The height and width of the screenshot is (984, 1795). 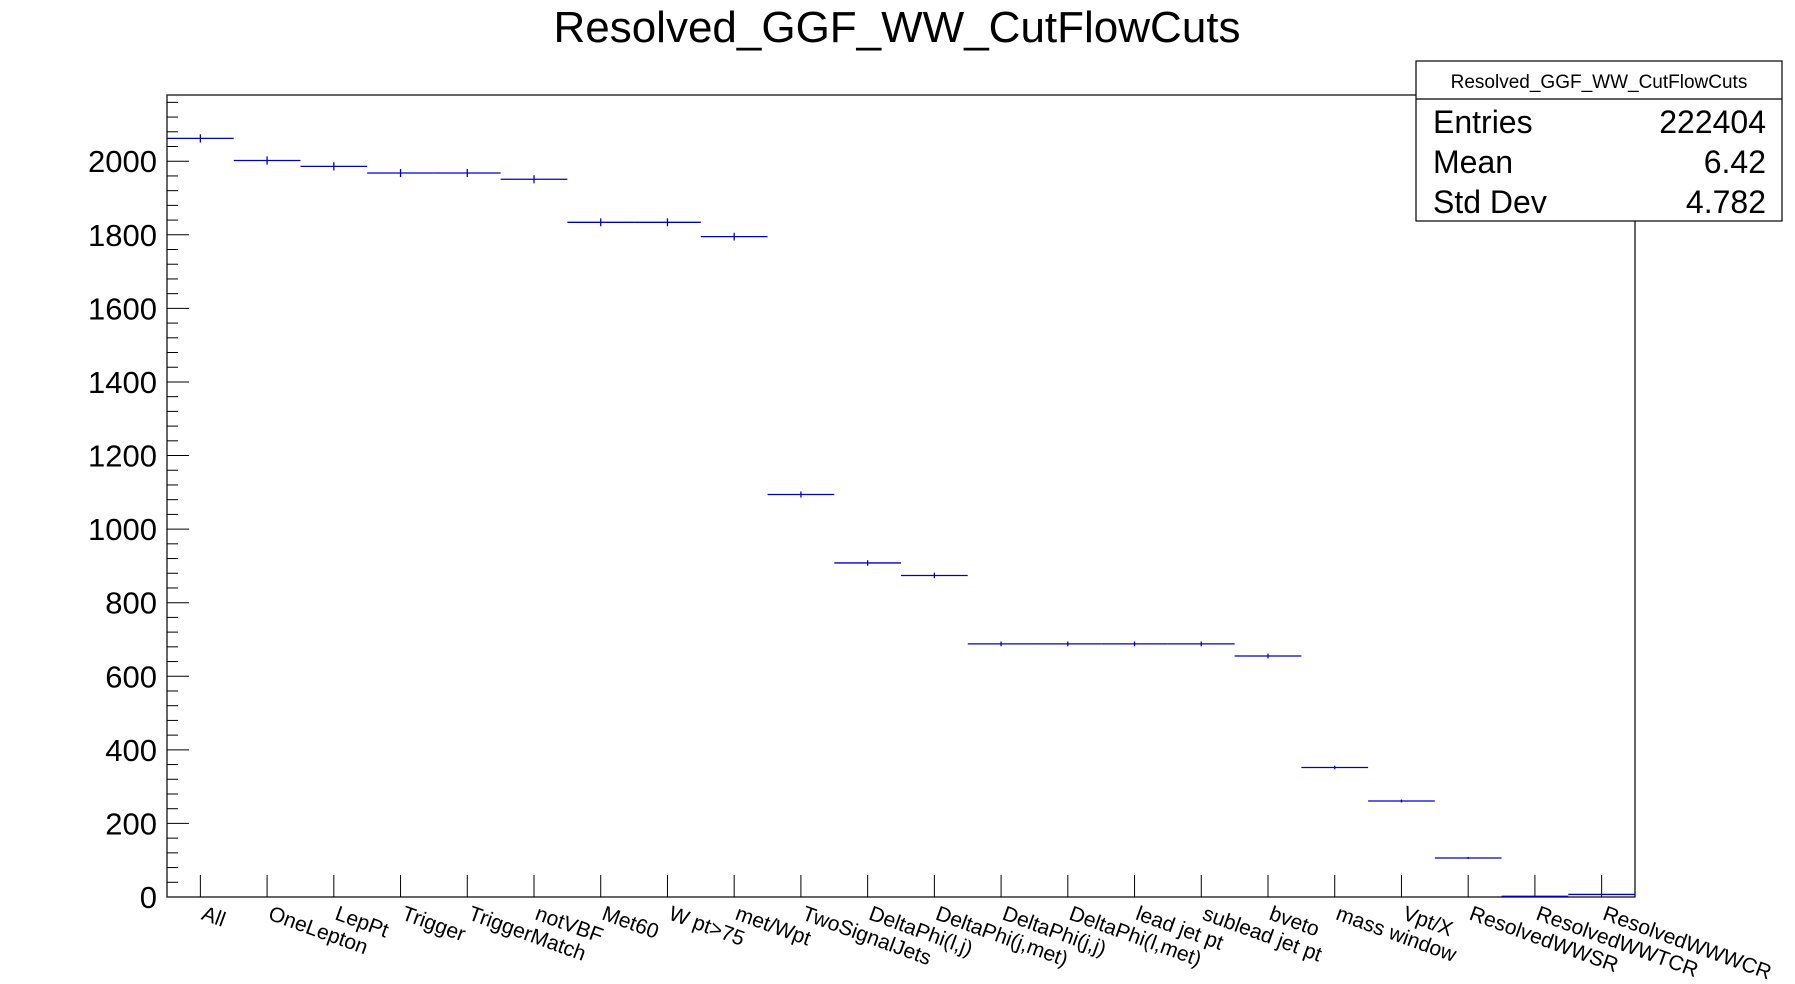 What do you see at coordinates (896, 27) in the screenshot?
I see `chart-title: Resolved_GGF_WW_CutFlowCuts` at bounding box center [896, 27].